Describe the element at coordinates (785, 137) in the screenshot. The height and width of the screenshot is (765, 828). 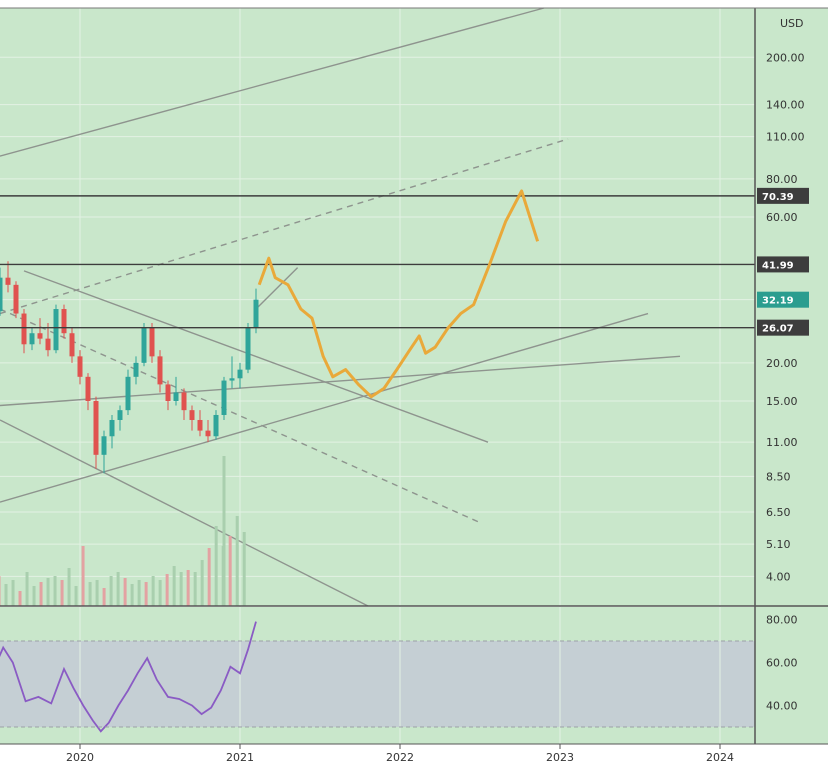
I see `price-tick-label: 110.00` at that location.